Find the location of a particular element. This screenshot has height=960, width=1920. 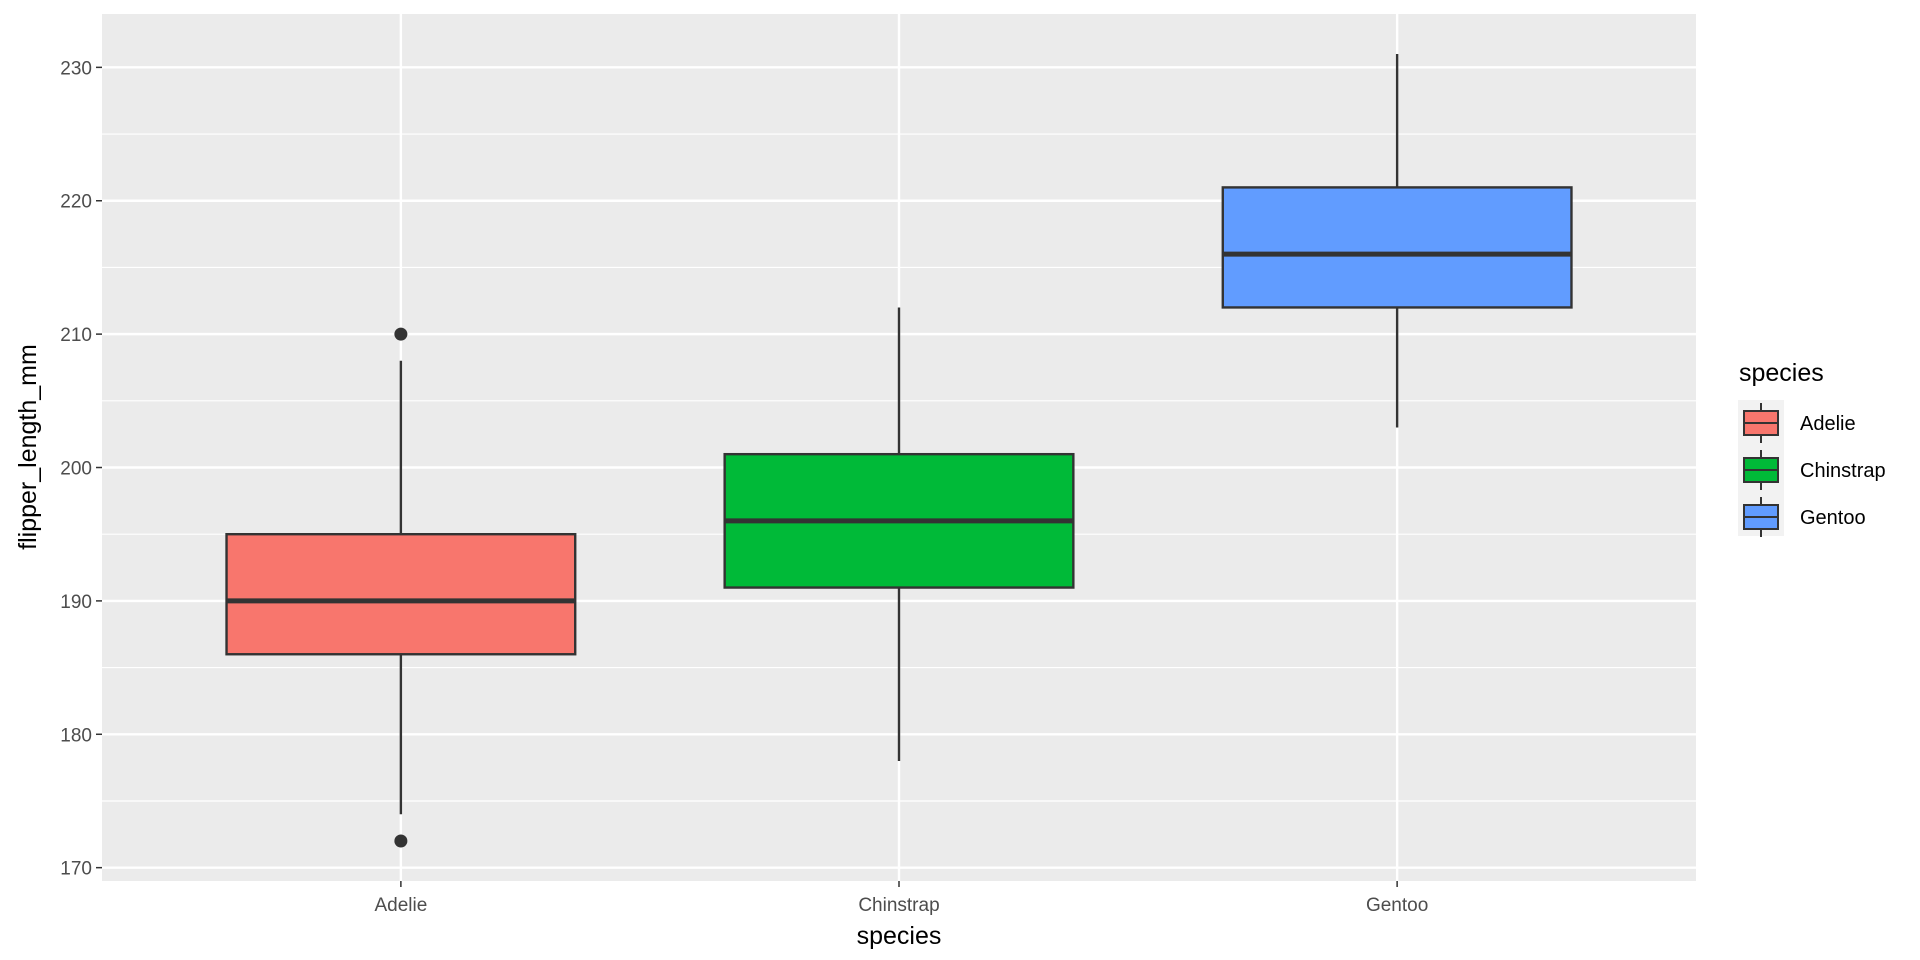

x-axis-title: species is located at coordinates (899, 936).